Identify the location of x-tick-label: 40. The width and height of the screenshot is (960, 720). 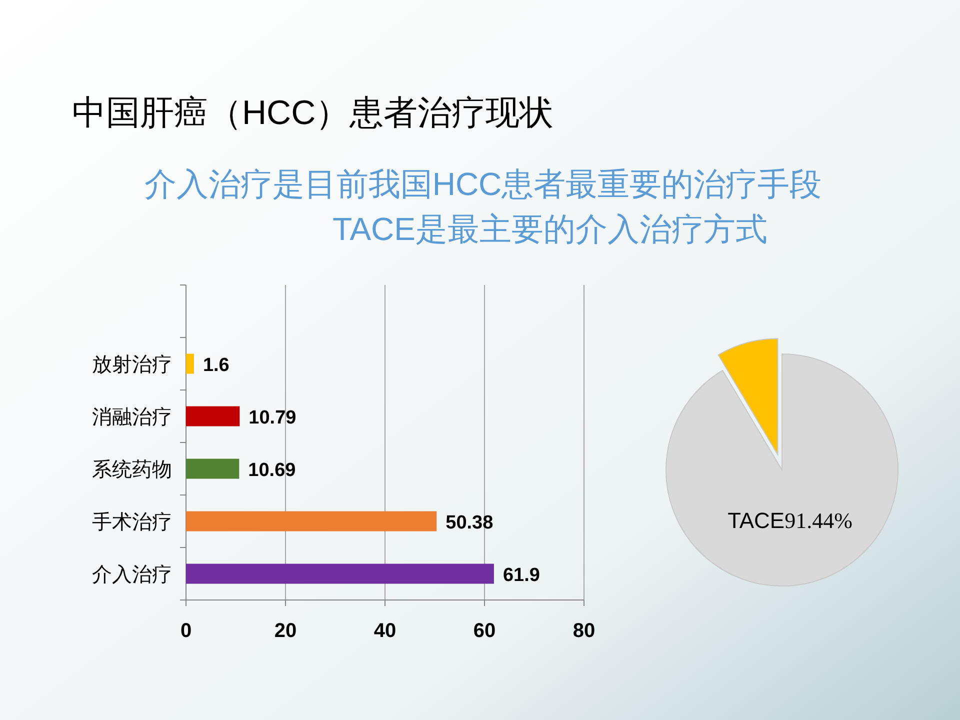
(385, 631).